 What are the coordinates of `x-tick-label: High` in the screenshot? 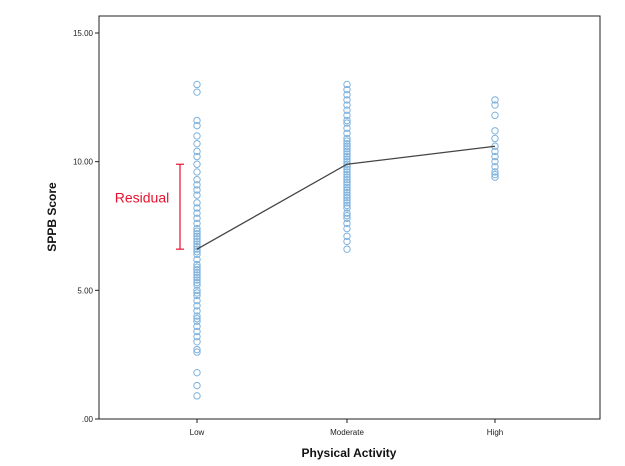 It's located at (495, 432).